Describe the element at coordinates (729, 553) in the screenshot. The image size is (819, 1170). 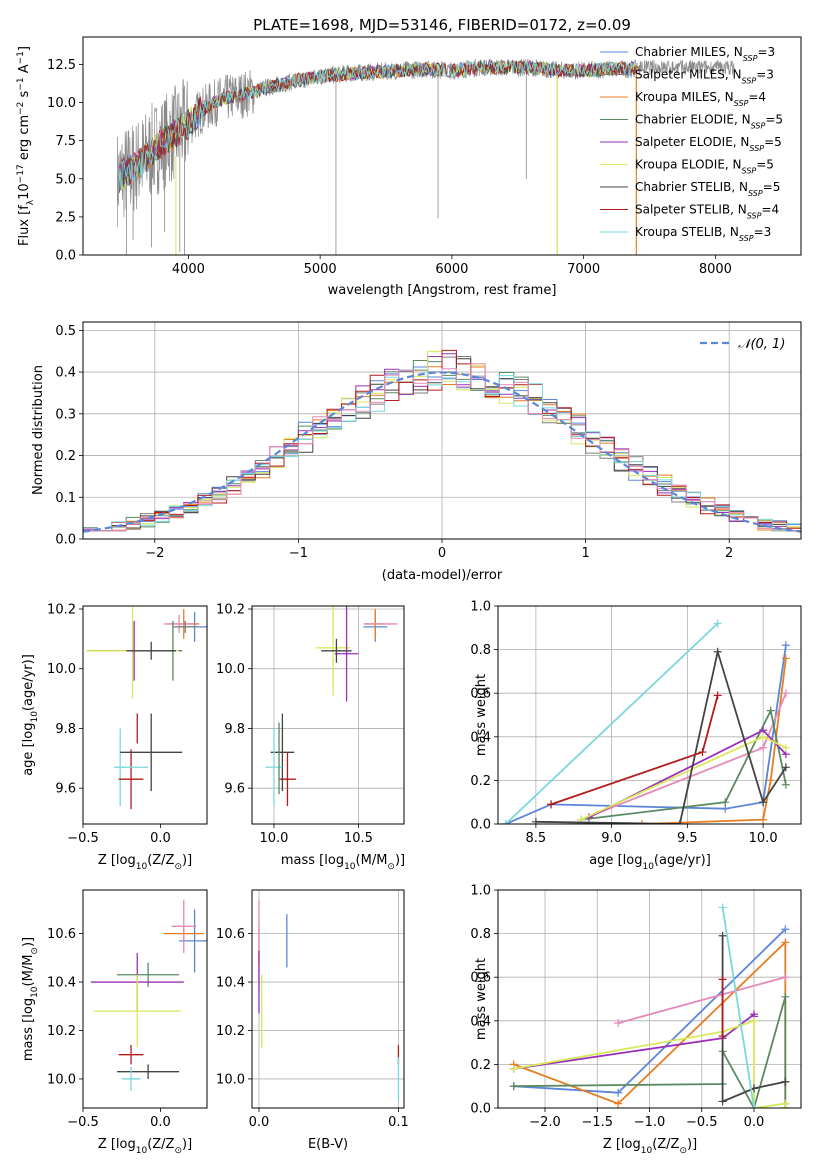
I see `x-tick-label: 2` at that location.